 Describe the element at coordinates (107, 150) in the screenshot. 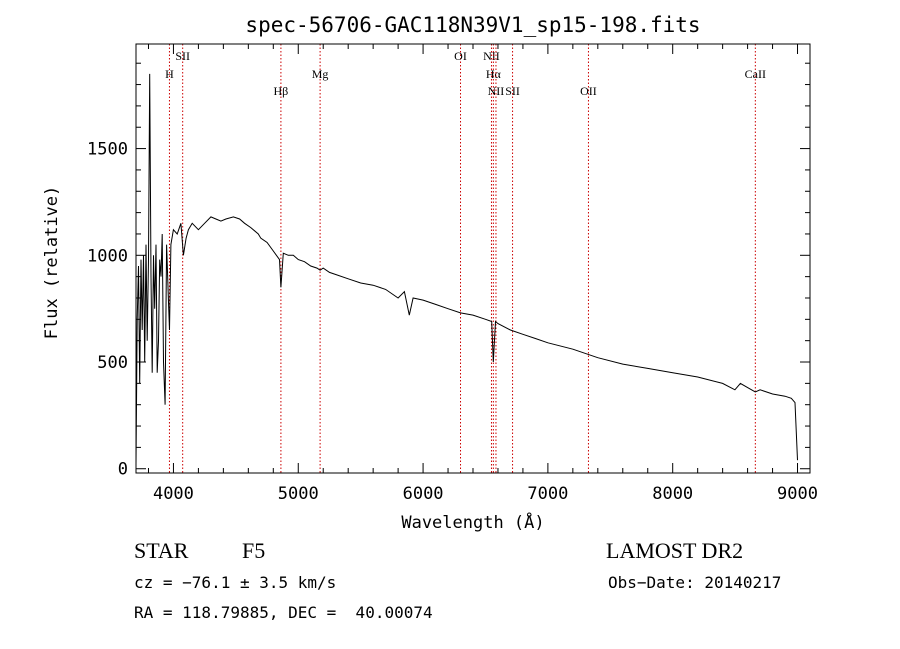

I see `y-tick-label-3: 1500` at that location.